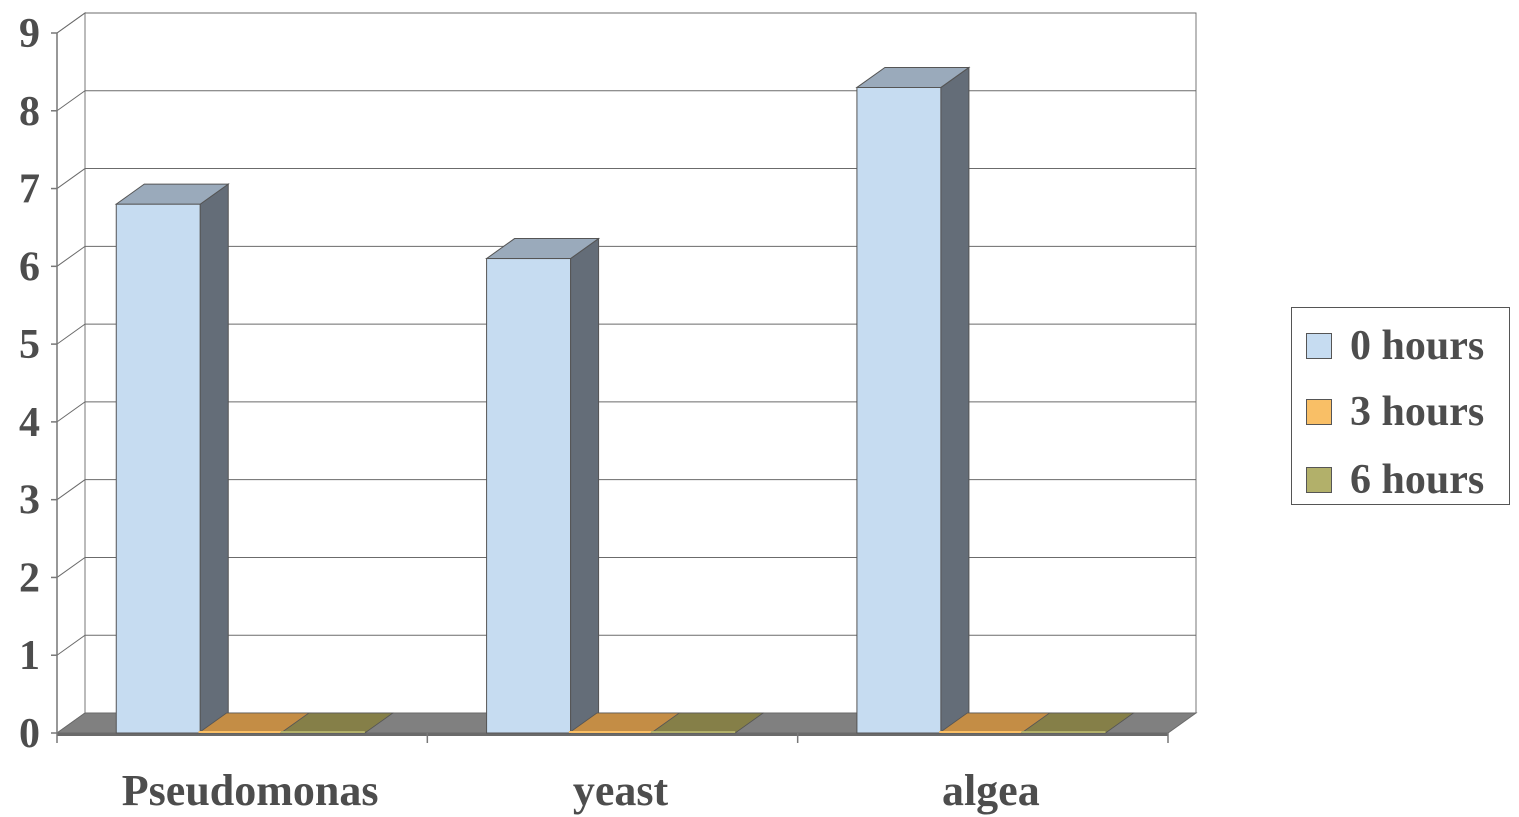 The image size is (1519, 817). I want to click on legend-item-6-hours: 6 hours, so click(1395, 480).